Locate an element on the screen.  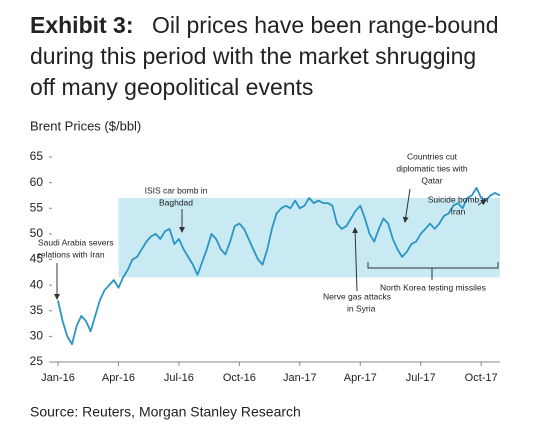
x-tick-label: Apr-16 is located at coordinates (118, 378).